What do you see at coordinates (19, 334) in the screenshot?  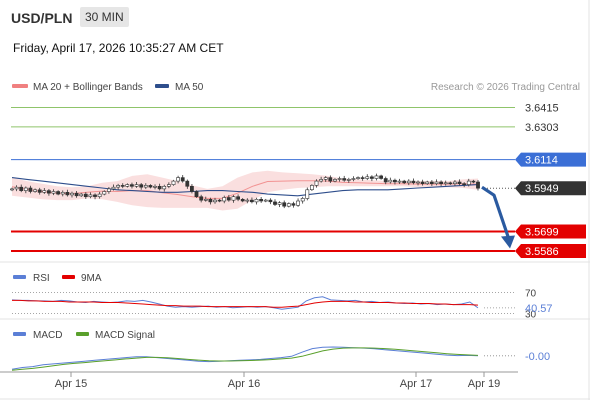 I see `macd-legend-swatch` at bounding box center [19, 334].